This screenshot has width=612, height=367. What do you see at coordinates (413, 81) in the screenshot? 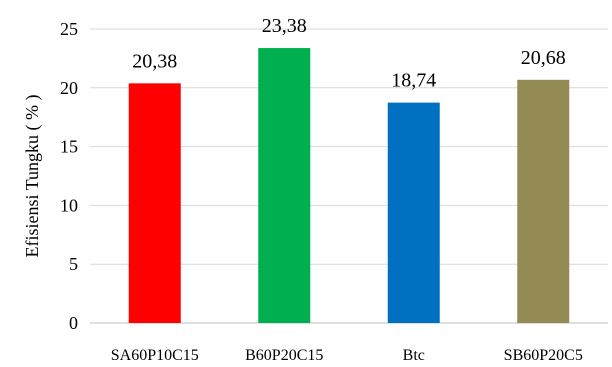
I see `data-label: 18,74` at bounding box center [413, 81].